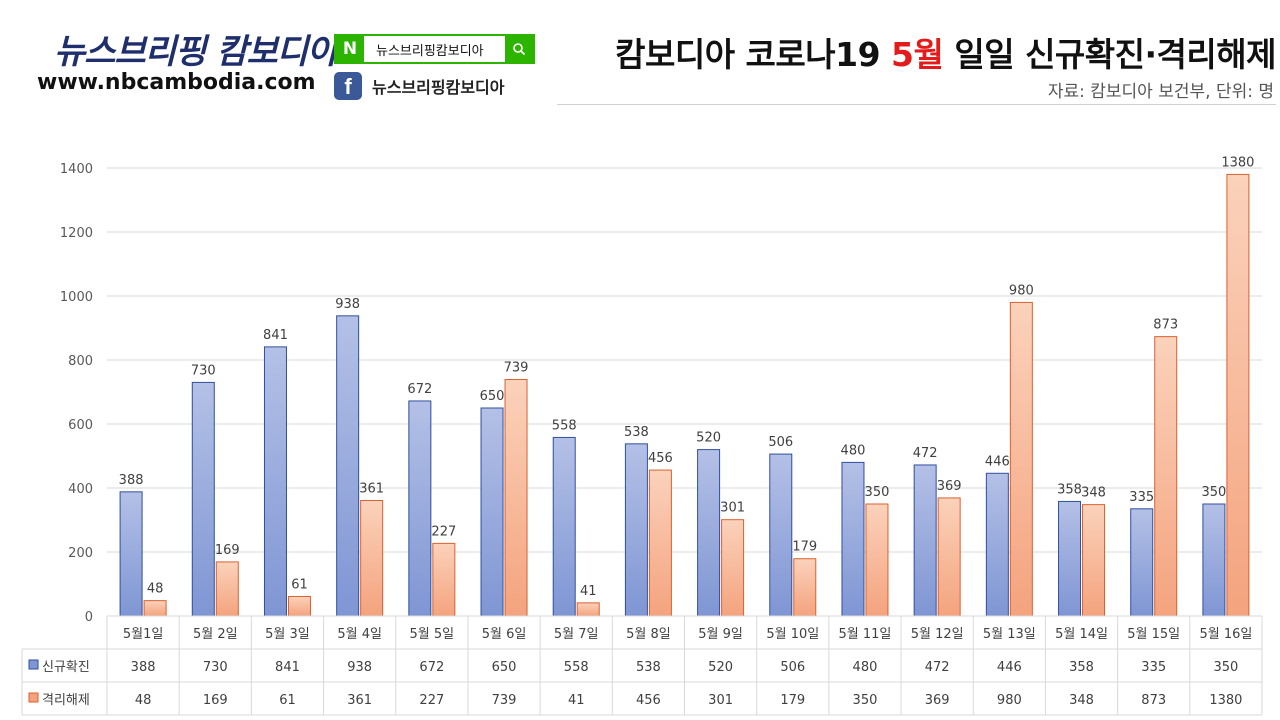 The height and width of the screenshot is (720, 1280). What do you see at coordinates (504, 634) in the screenshot?
I see `x-category-label: 5월 6일` at bounding box center [504, 634].